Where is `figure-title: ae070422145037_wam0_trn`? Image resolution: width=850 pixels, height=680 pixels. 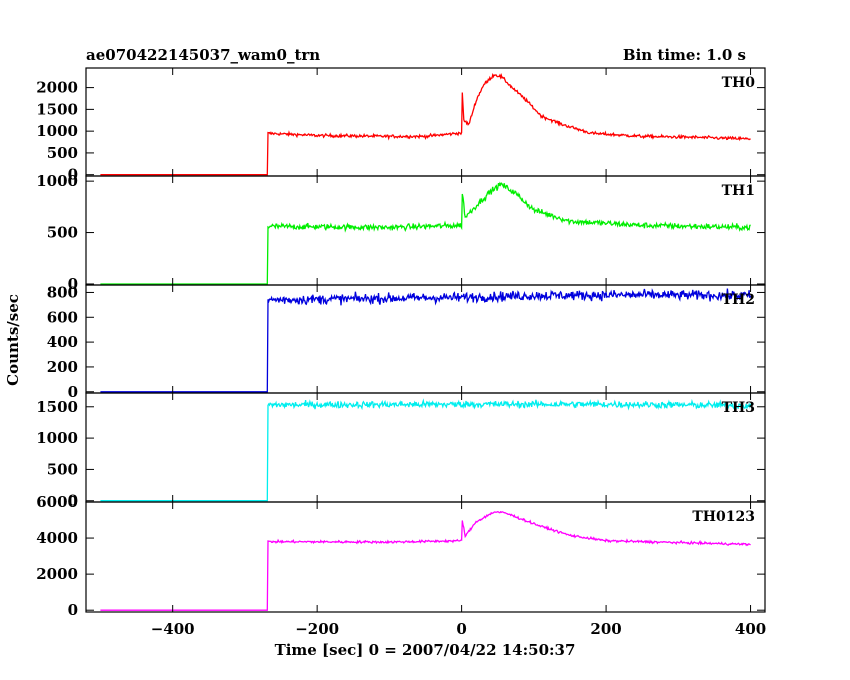 figure-title: ae070422145037_wam0_trn is located at coordinates (203, 55).